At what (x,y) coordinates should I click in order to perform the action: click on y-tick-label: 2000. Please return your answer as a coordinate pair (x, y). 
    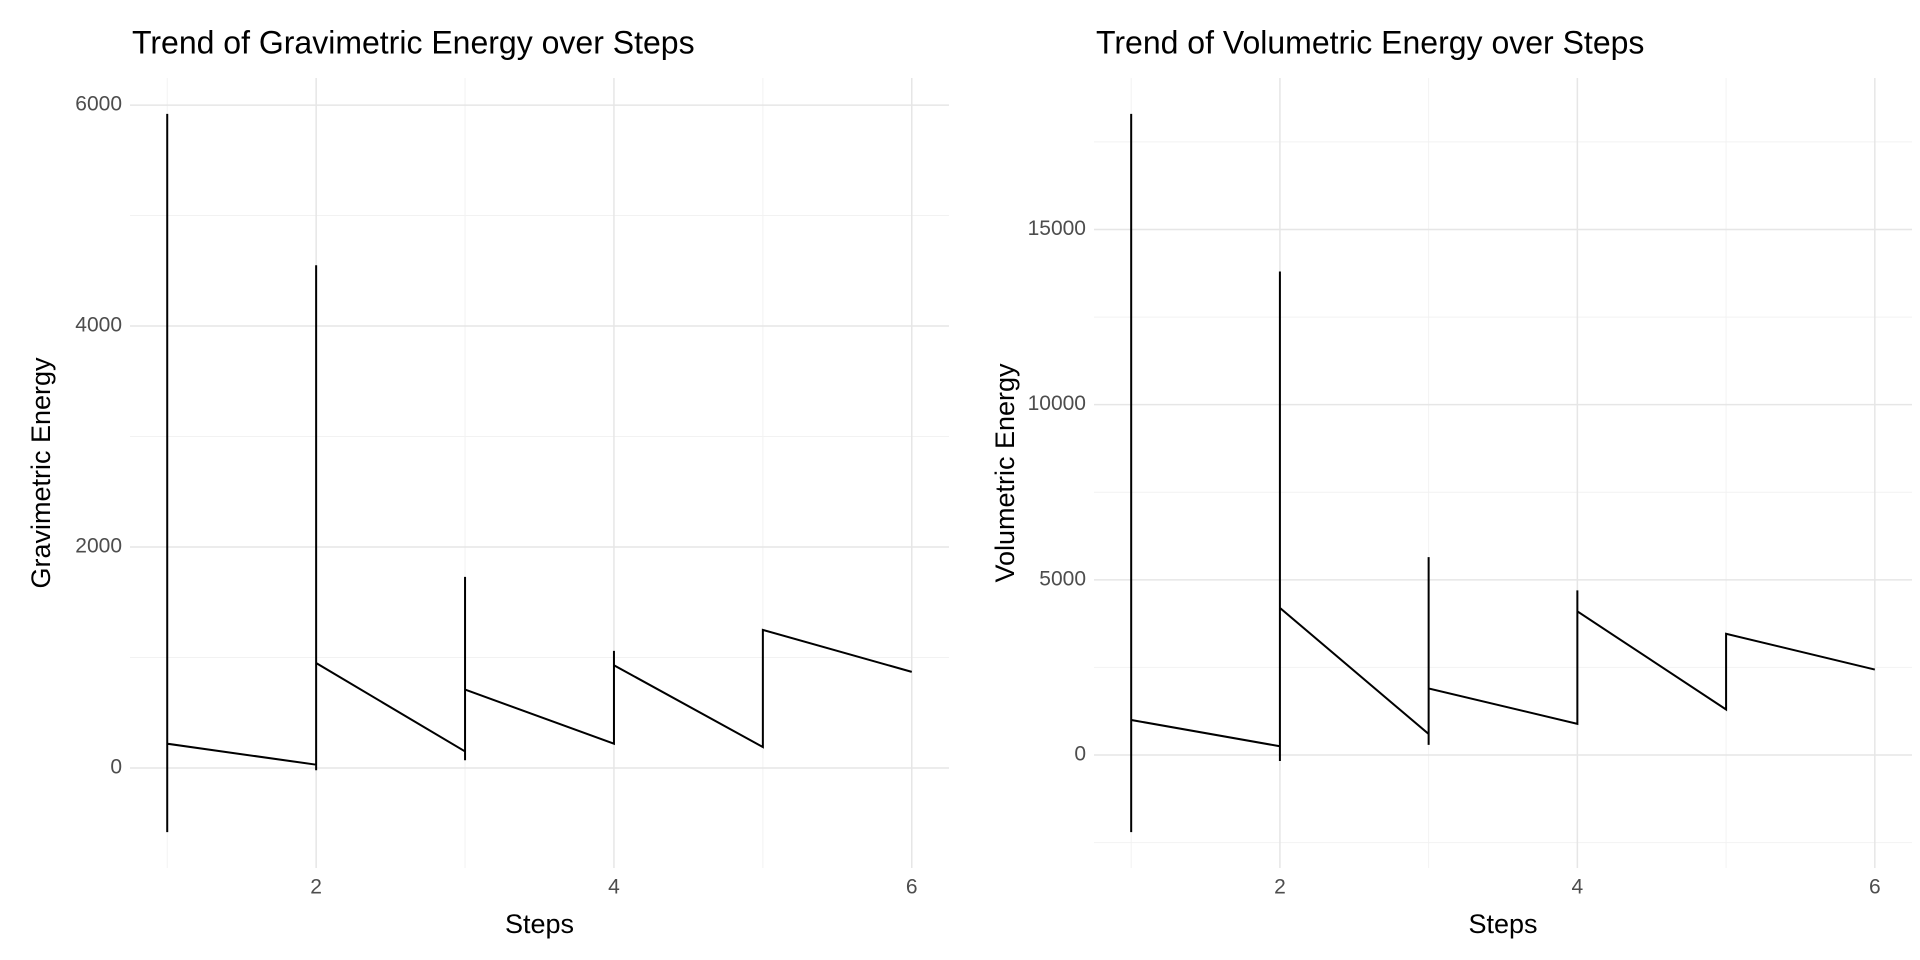
    Looking at the image, I should click on (98, 546).